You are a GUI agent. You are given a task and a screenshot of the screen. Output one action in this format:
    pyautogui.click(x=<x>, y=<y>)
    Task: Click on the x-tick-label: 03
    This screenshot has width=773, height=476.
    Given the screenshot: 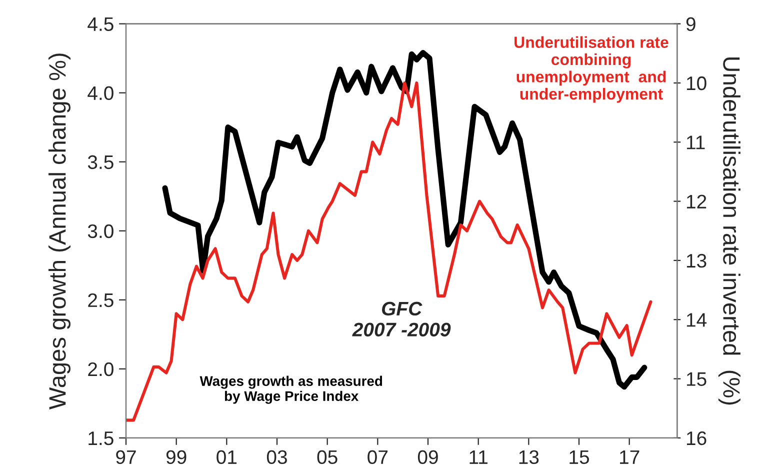 What is the action you would take?
    pyautogui.click(x=276, y=457)
    